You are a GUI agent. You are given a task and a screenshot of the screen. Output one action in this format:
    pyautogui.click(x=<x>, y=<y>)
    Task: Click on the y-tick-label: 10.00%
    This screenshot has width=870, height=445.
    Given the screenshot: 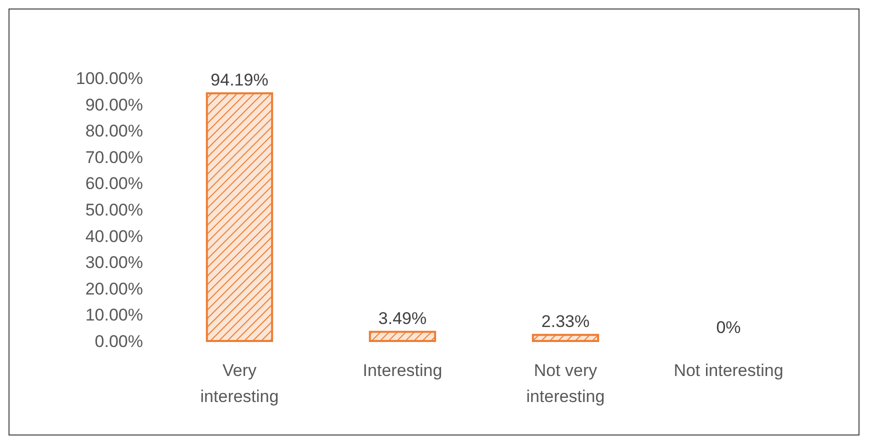 What is the action you would take?
    pyautogui.click(x=114, y=315)
    